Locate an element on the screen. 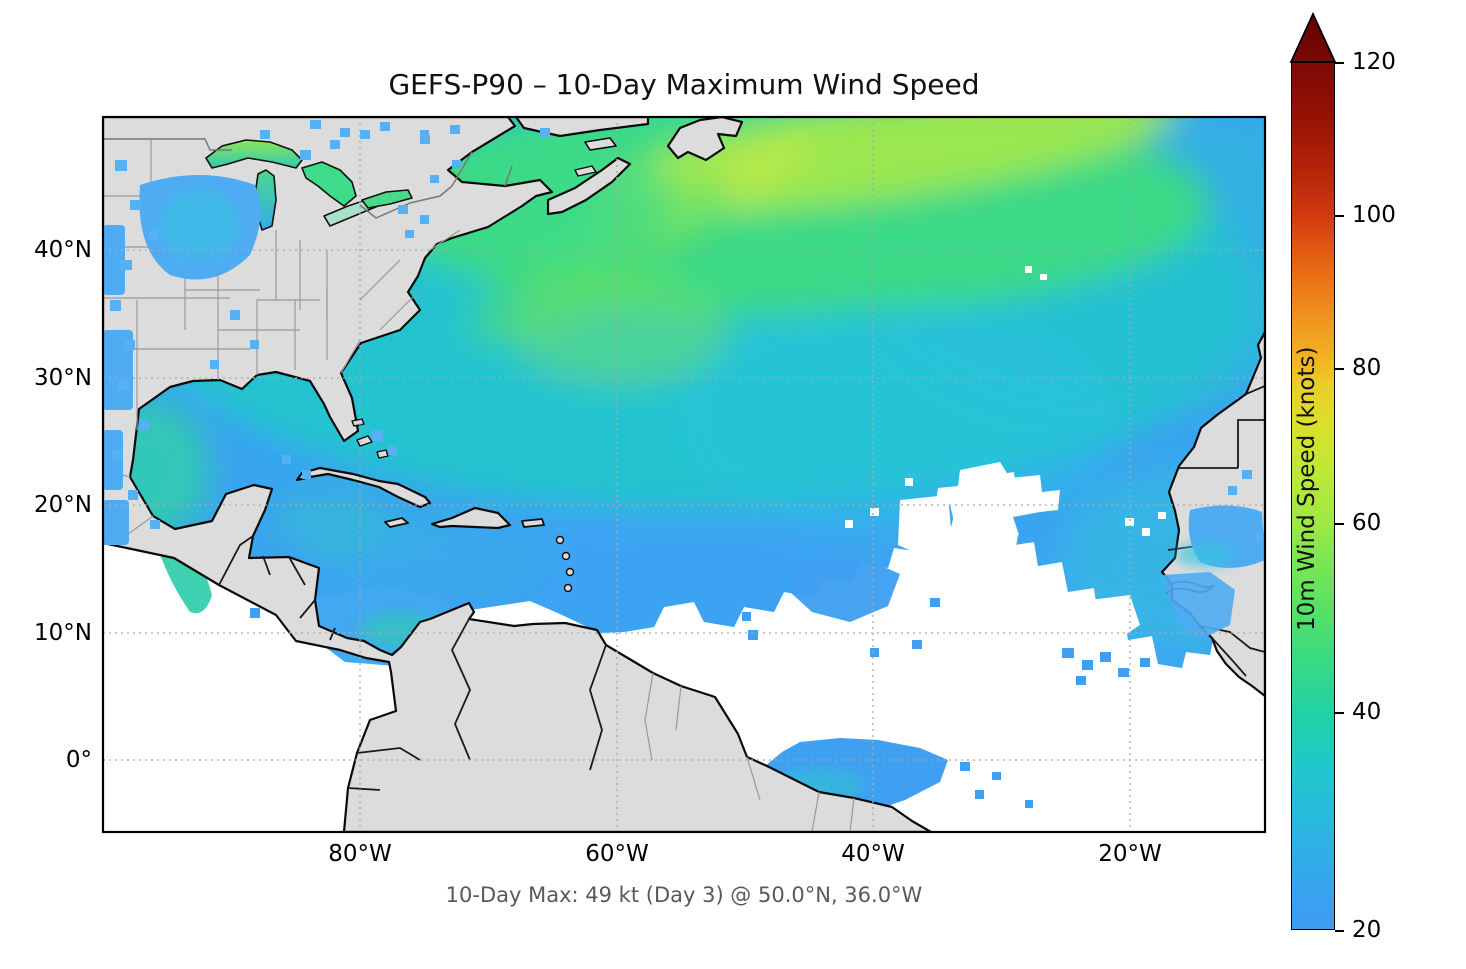  land-pei is located at coordinates (585, 171).